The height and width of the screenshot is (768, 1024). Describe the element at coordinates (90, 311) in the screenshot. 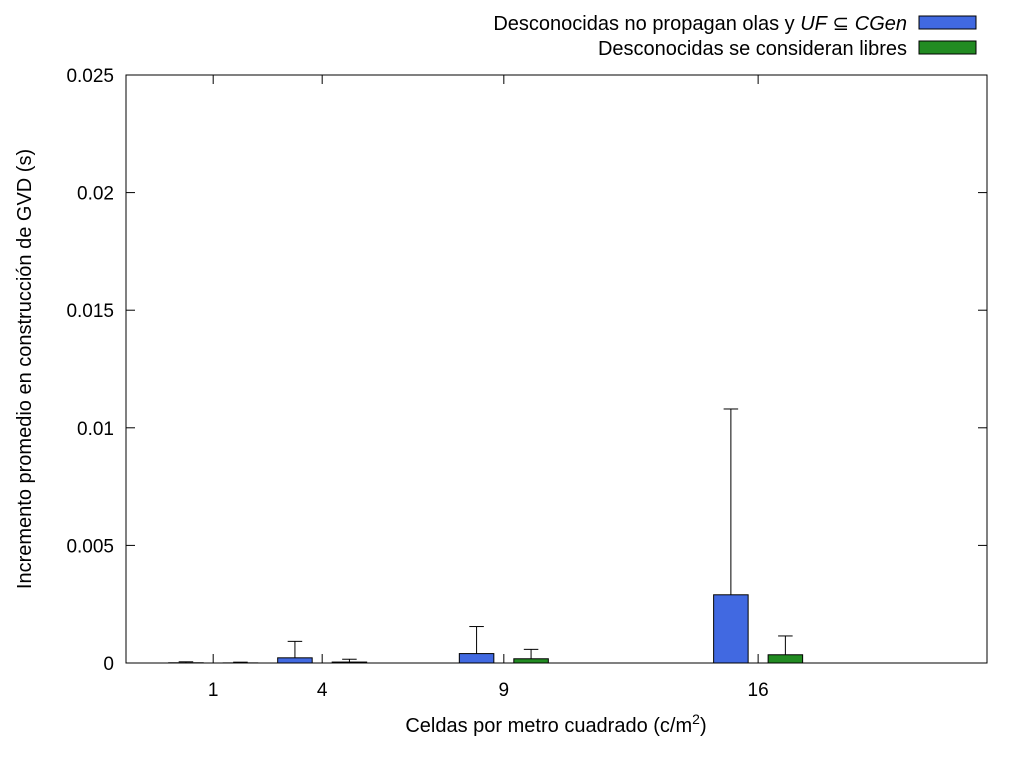

I see `y-tick-label: 0.015` at that location.